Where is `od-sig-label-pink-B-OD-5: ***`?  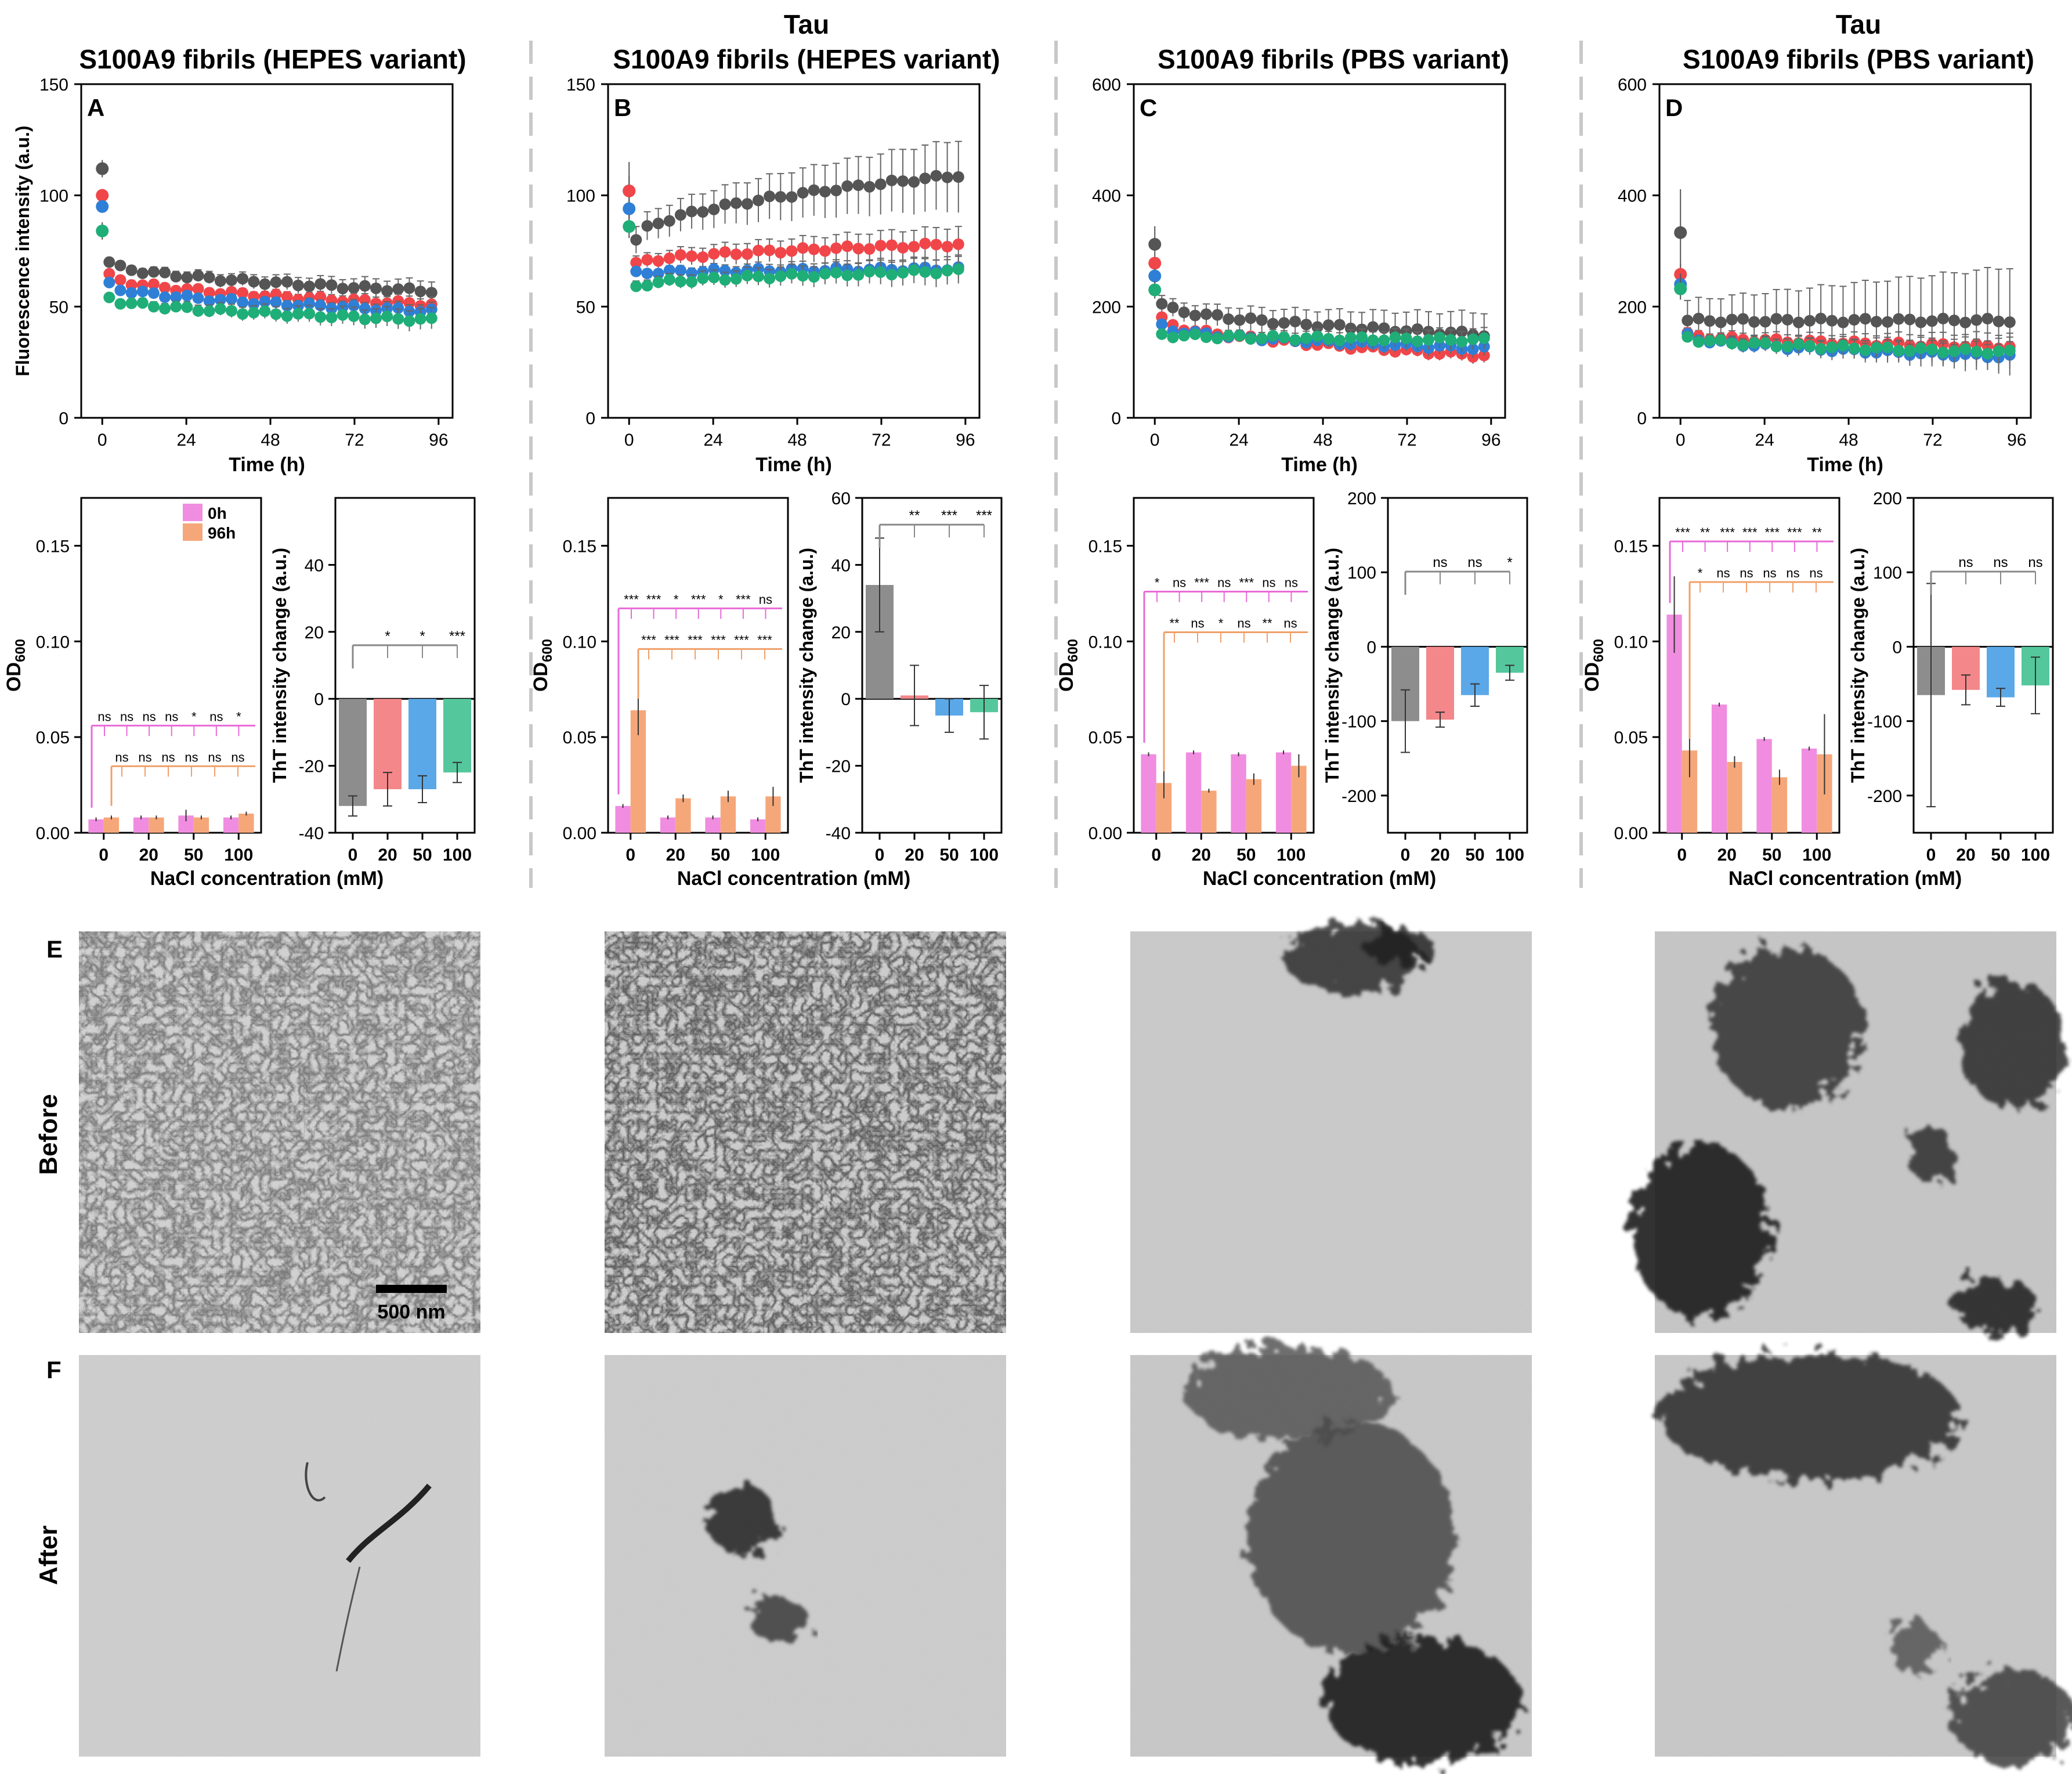 od-sig-label-pink-B-OD-5: *** is located at coordinates (743, 599).